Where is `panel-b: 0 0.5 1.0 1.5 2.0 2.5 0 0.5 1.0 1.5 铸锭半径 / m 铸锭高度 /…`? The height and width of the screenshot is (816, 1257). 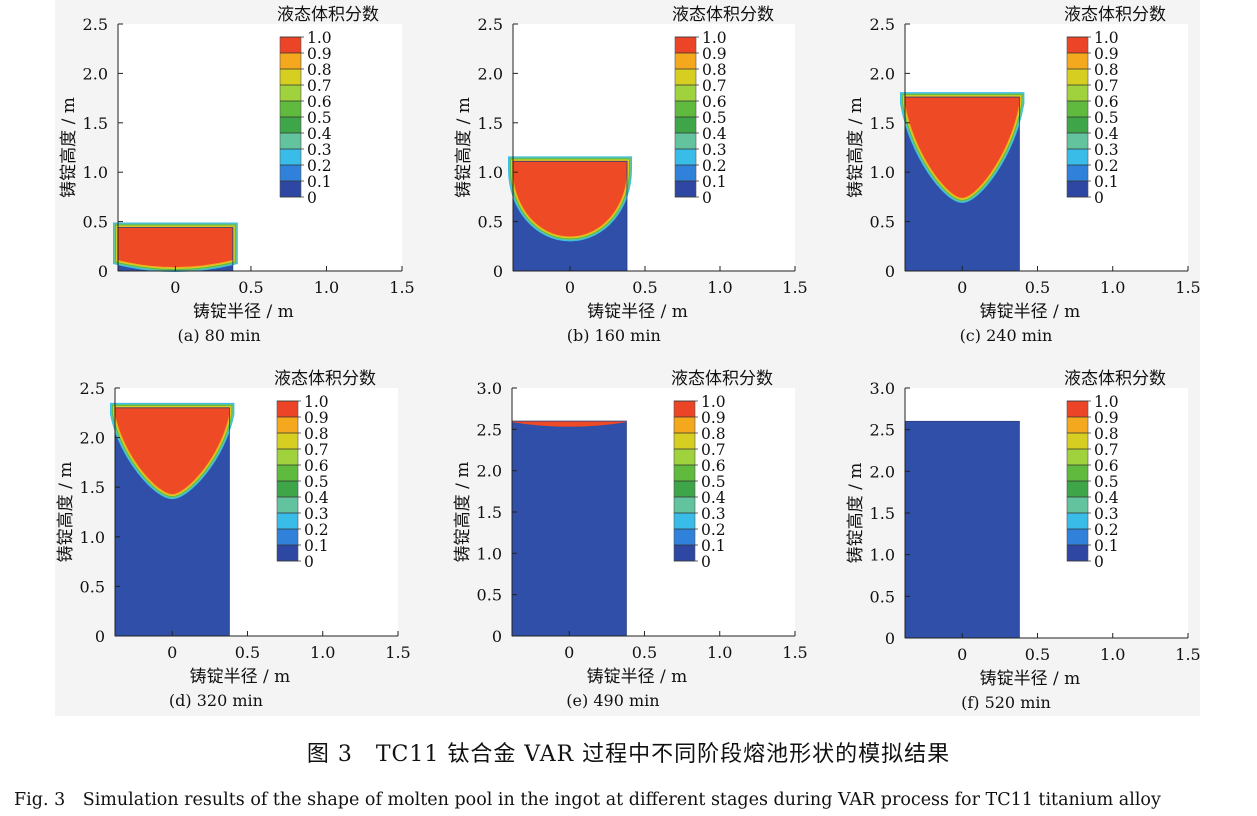 panel-b: 0 0.5 1.0 1.5 2.0 2.5 0 0.5 1.0 1.5 铸锭半径 / m 铸锭高度 /… is located at coordinates (631, 175).